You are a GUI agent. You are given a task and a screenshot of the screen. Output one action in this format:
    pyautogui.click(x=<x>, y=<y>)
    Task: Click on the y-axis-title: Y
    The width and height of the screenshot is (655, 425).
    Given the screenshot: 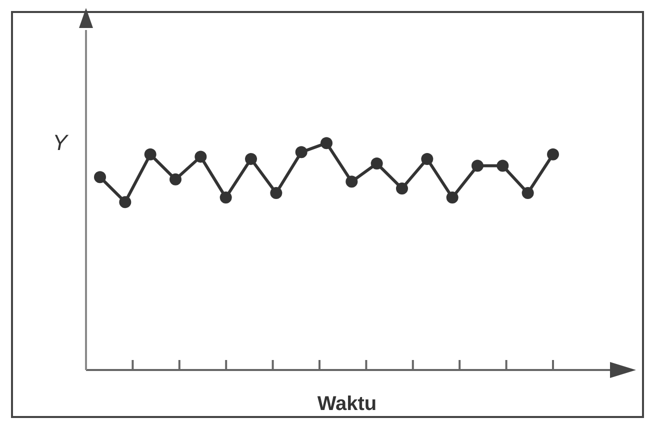 What is the action you would take?
    pyautogui.click(x=60, y=142)
    